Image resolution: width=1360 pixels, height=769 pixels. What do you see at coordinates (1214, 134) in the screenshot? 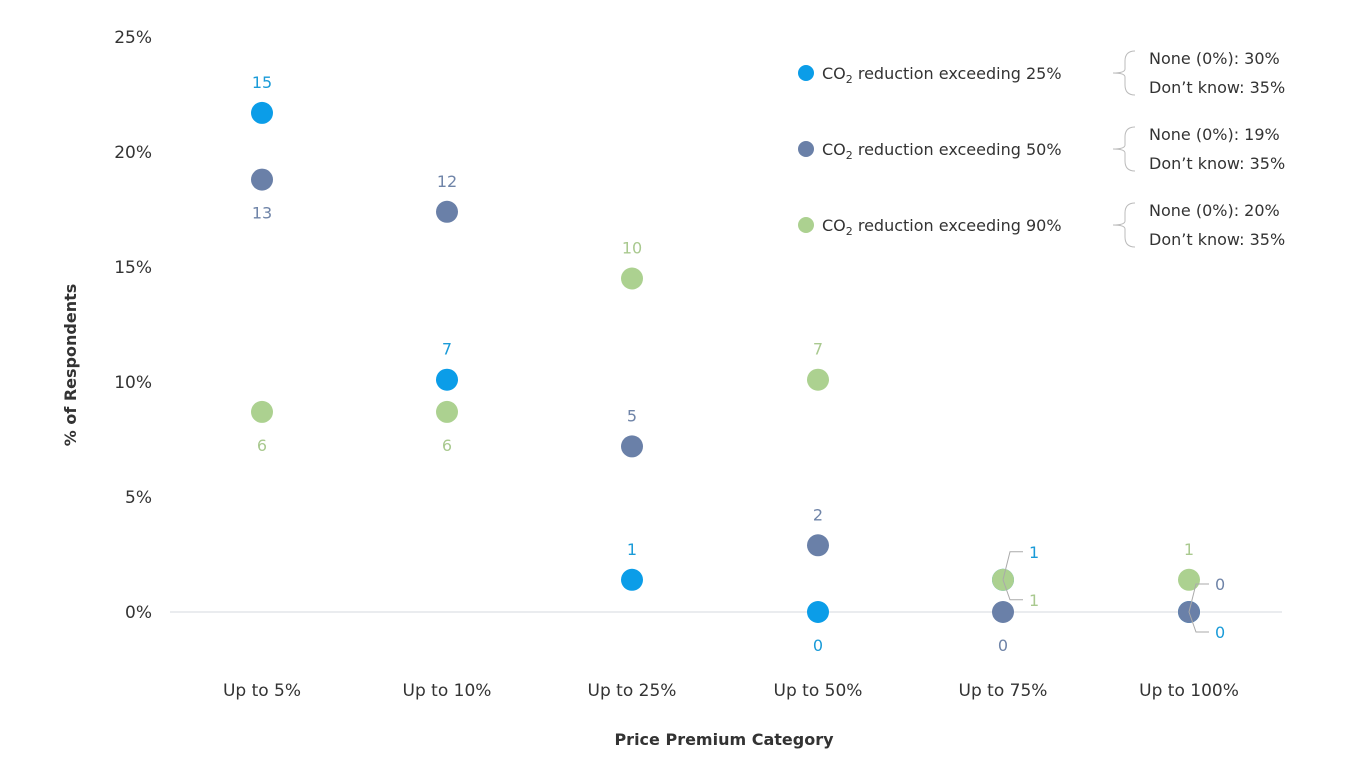
I see `legend-note-none: None (0%): 19%` at bounding box center [1214, 134].